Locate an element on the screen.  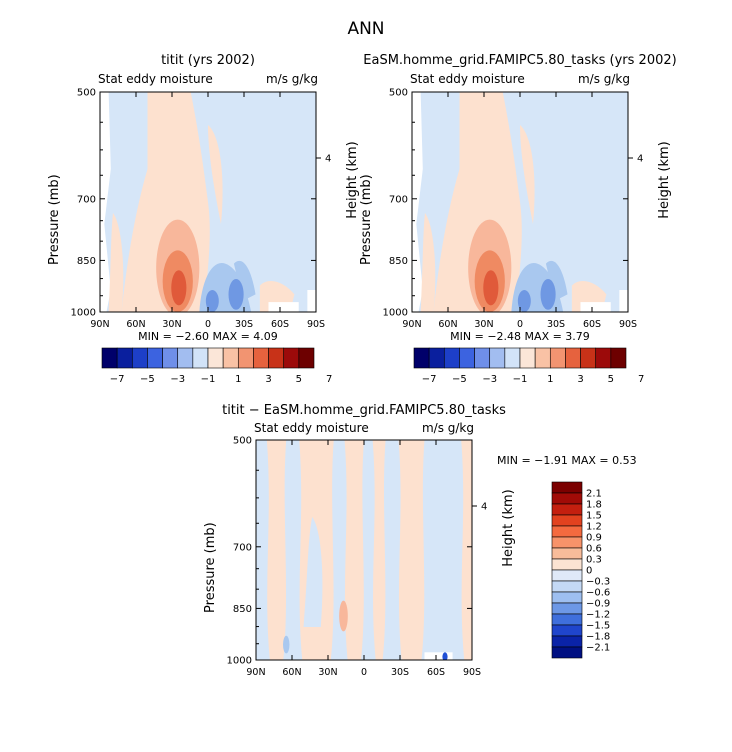
x-tick-label: 90S is located at coordinates (472, 672).